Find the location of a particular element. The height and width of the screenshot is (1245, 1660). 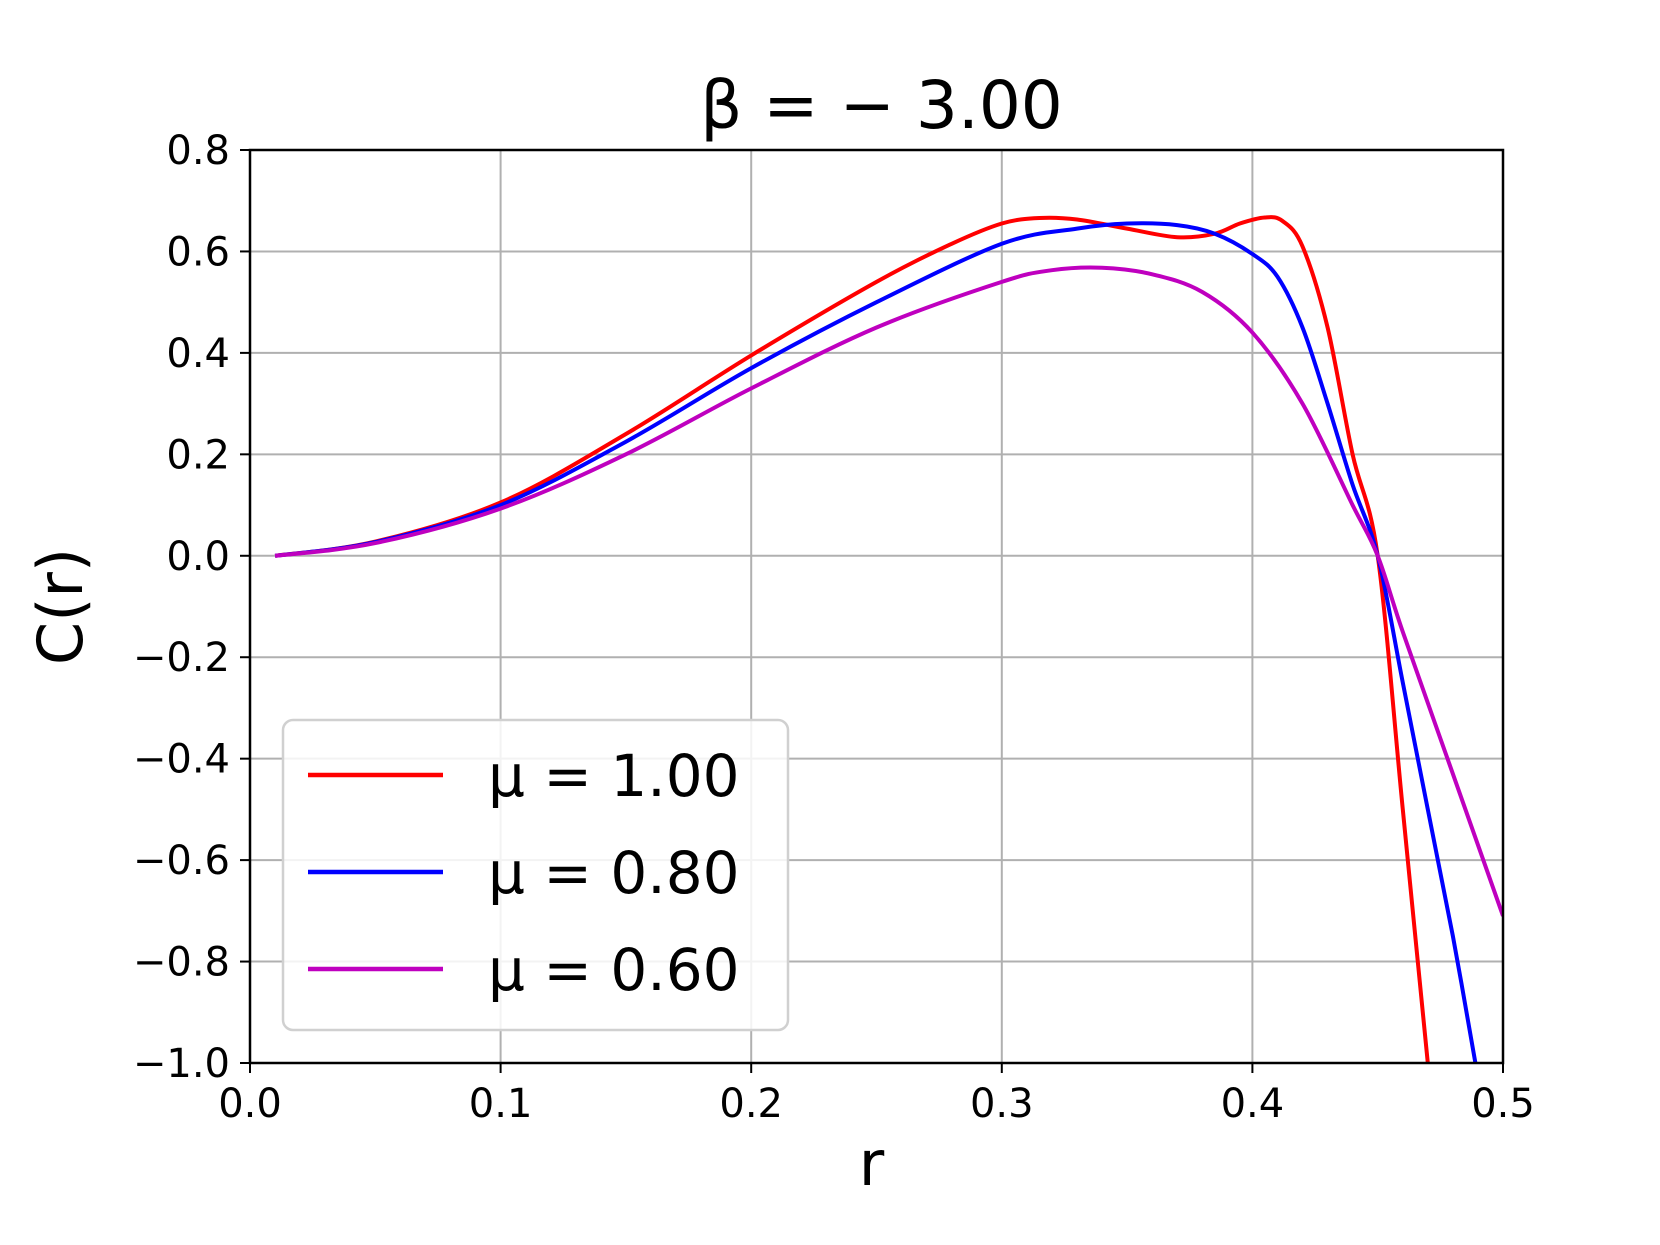

y-axis-label: C(r) is located at coordinates (60, 606).